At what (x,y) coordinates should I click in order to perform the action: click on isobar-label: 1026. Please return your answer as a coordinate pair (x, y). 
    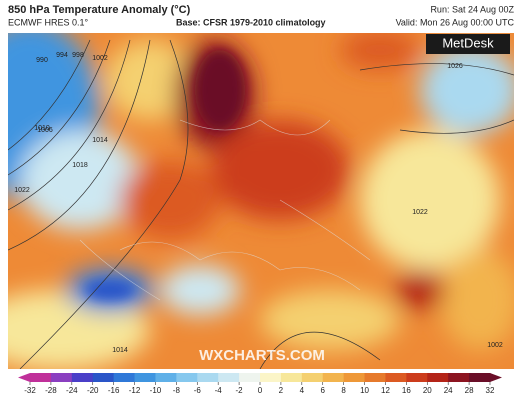
    Looking at the image, I should click on (455, 66).